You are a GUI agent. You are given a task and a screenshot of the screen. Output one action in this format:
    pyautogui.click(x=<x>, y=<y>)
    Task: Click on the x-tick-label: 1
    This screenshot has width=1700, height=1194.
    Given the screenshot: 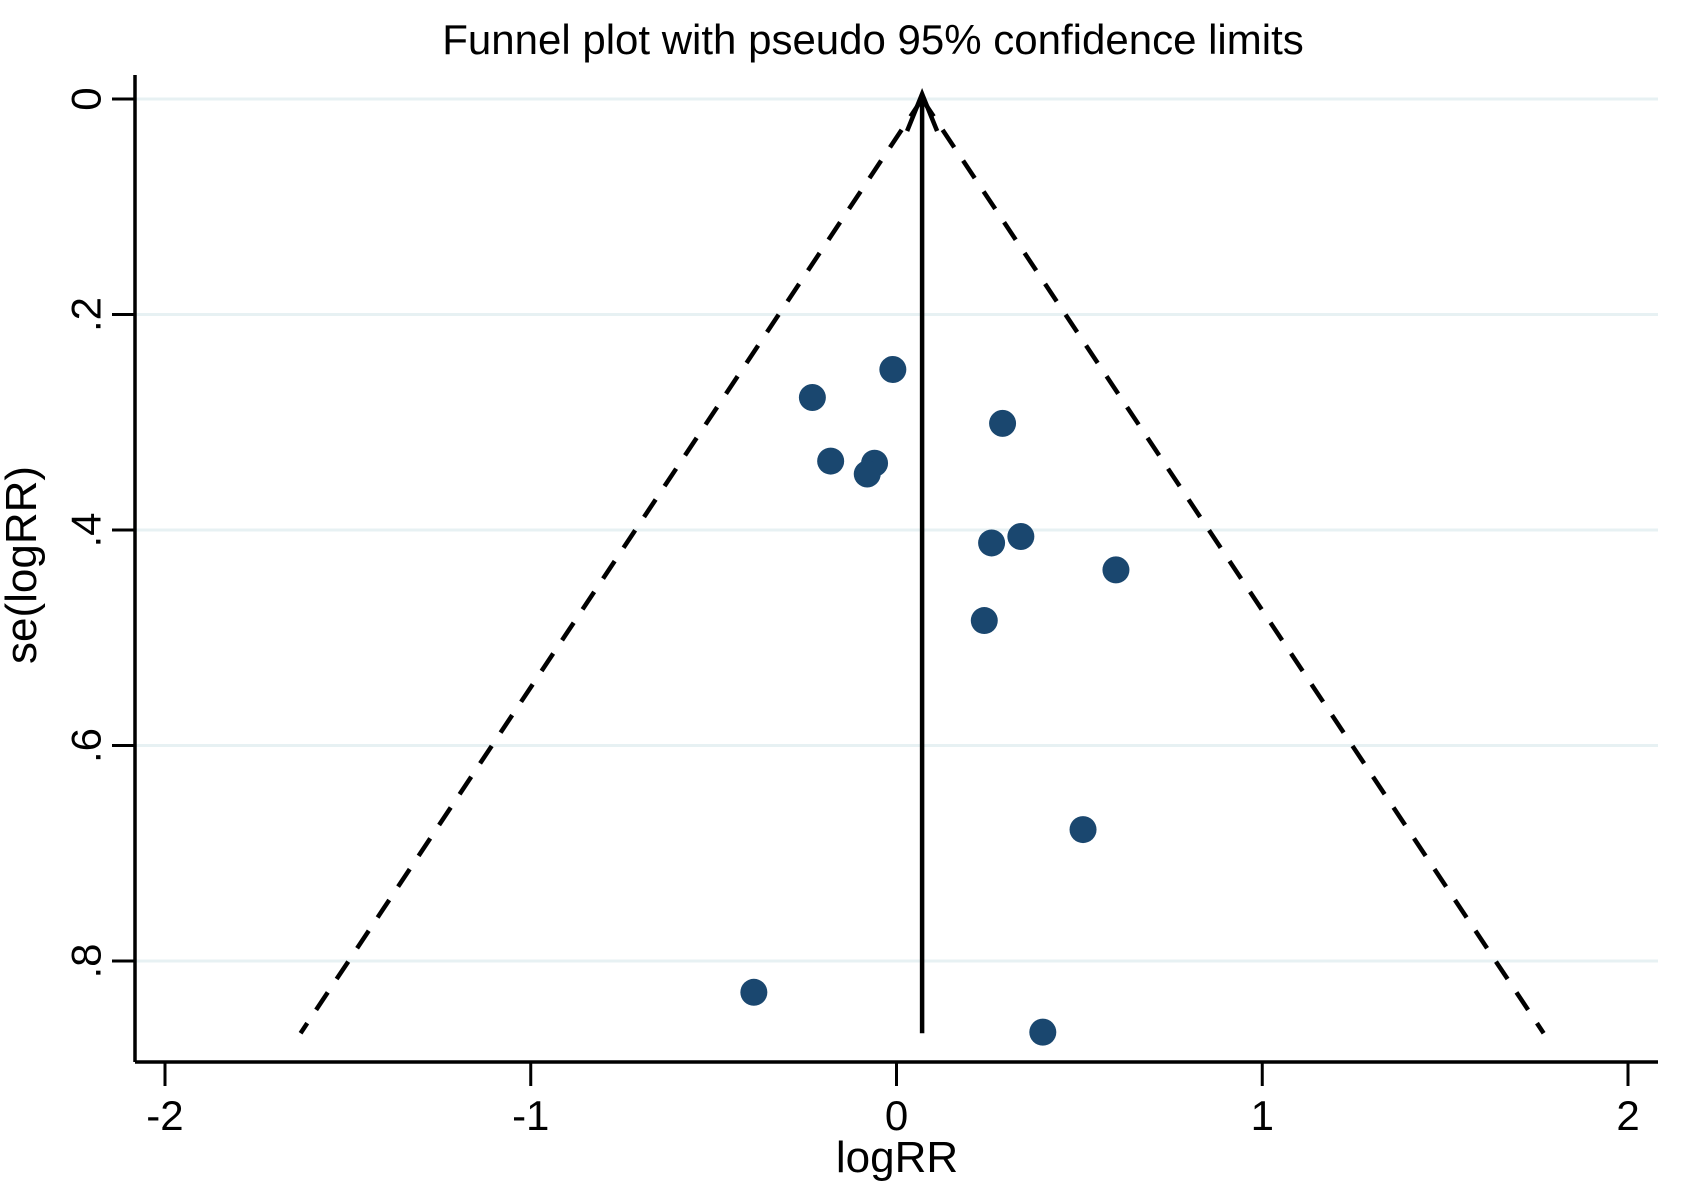 What is the action you would take?
    pyautogui.click(x=1262, y=1115)
    